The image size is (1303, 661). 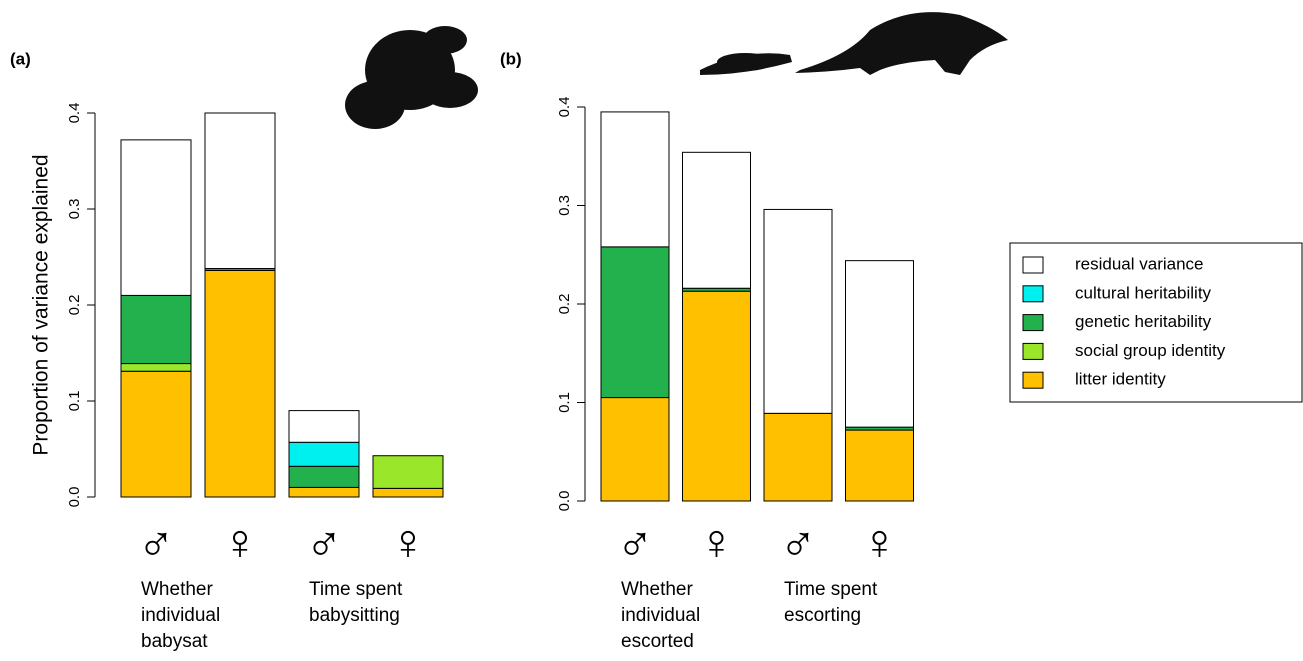 I want to click on legend-box, so click(x=1156, y=322).